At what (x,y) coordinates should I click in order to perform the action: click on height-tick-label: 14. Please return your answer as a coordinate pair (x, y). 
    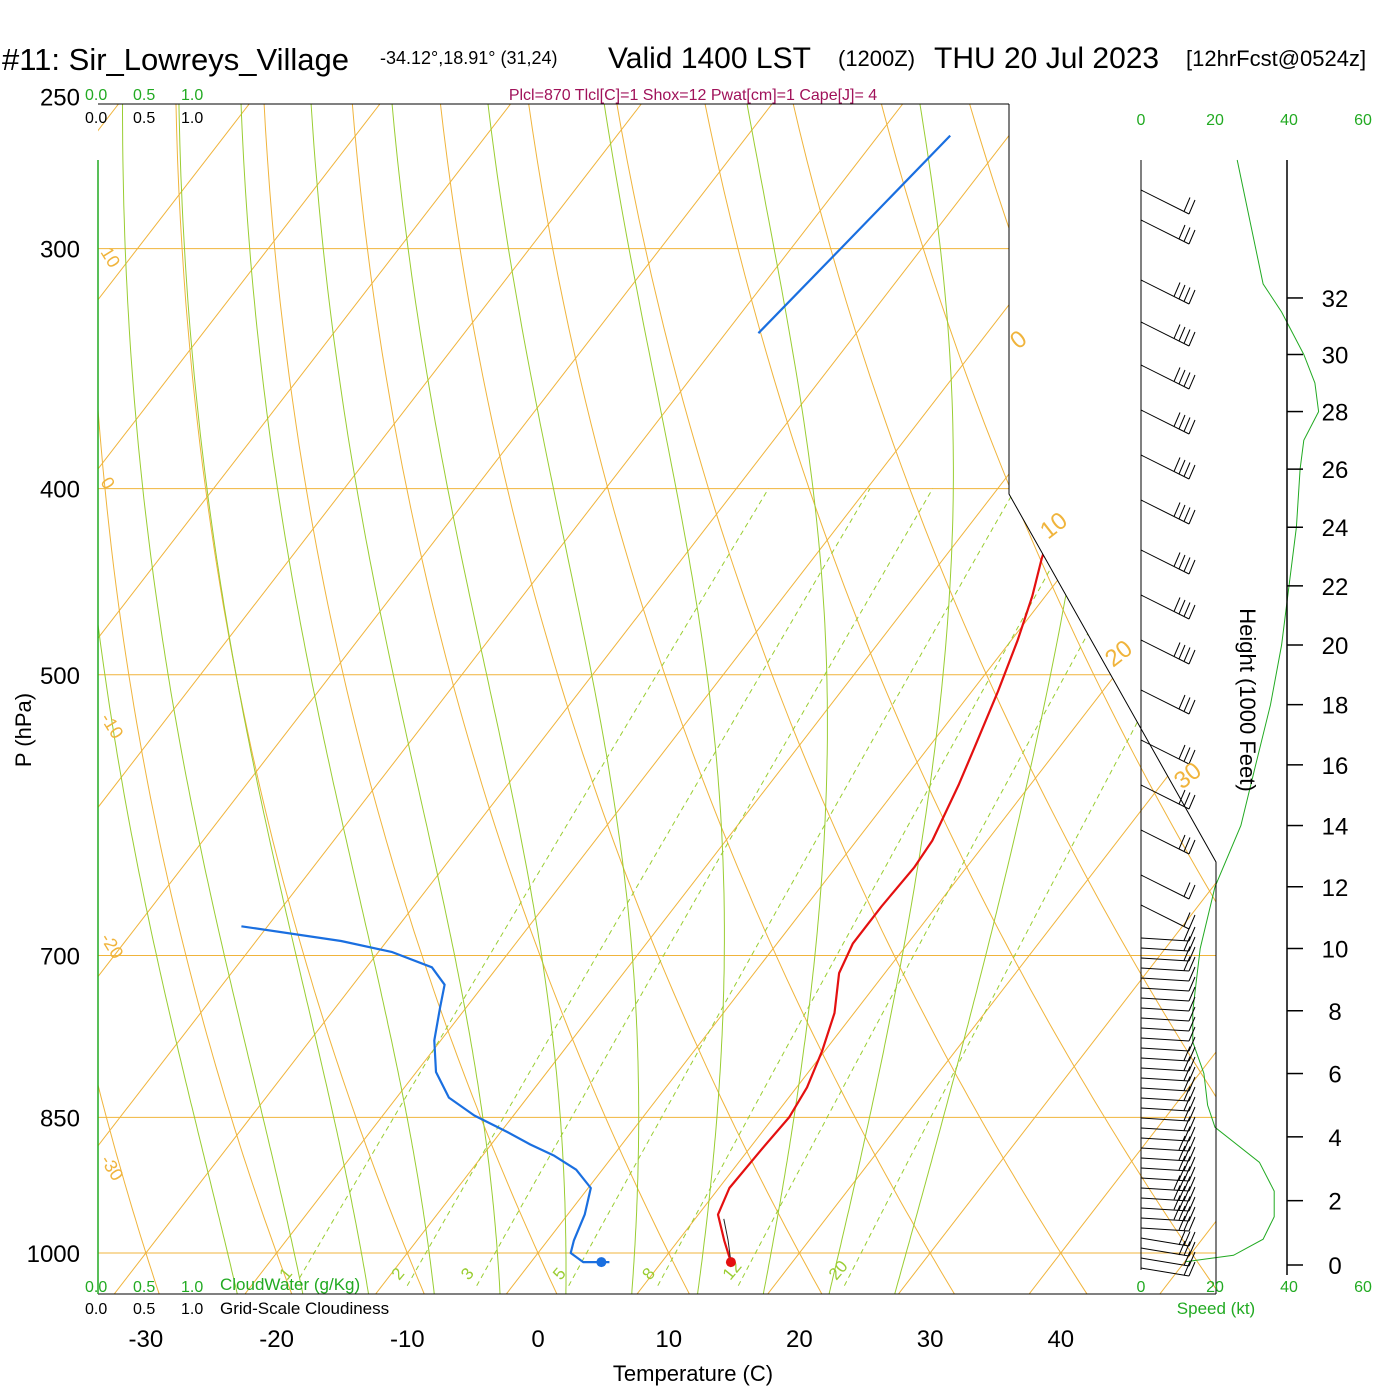
    Looking at the image, I should click on (1335, 827).